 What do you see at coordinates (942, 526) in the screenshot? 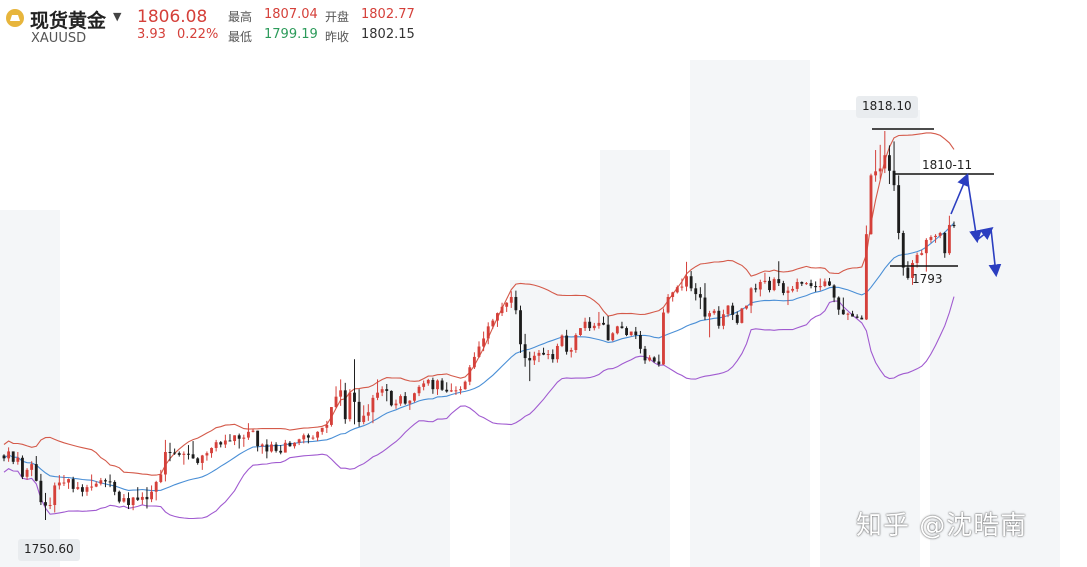
I see `zhihu-watermark: 知乎 @沈晧南` at bounding box center [942, 526].